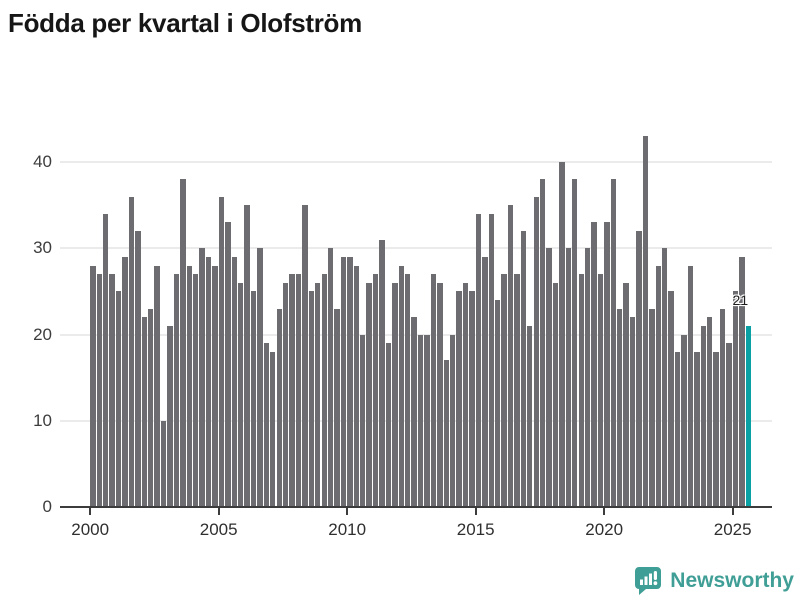 The height and width of the screenshot is (600, 800). Describe the element at coordinates (90, 529) in the screenshot. I see `x-axis-label: 2000` at that location.